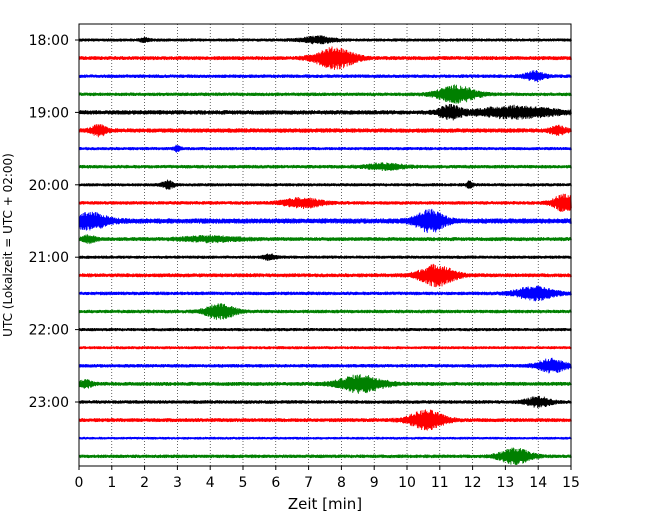  I want to click on trace-2030, so click(325, 220).